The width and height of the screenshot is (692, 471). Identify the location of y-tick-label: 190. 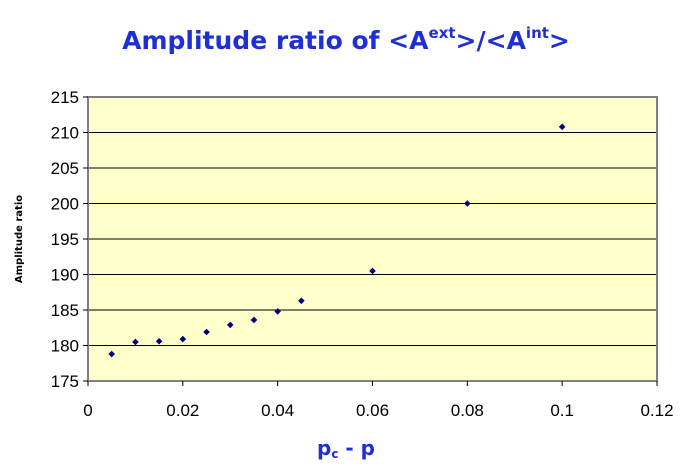
(65, 275).